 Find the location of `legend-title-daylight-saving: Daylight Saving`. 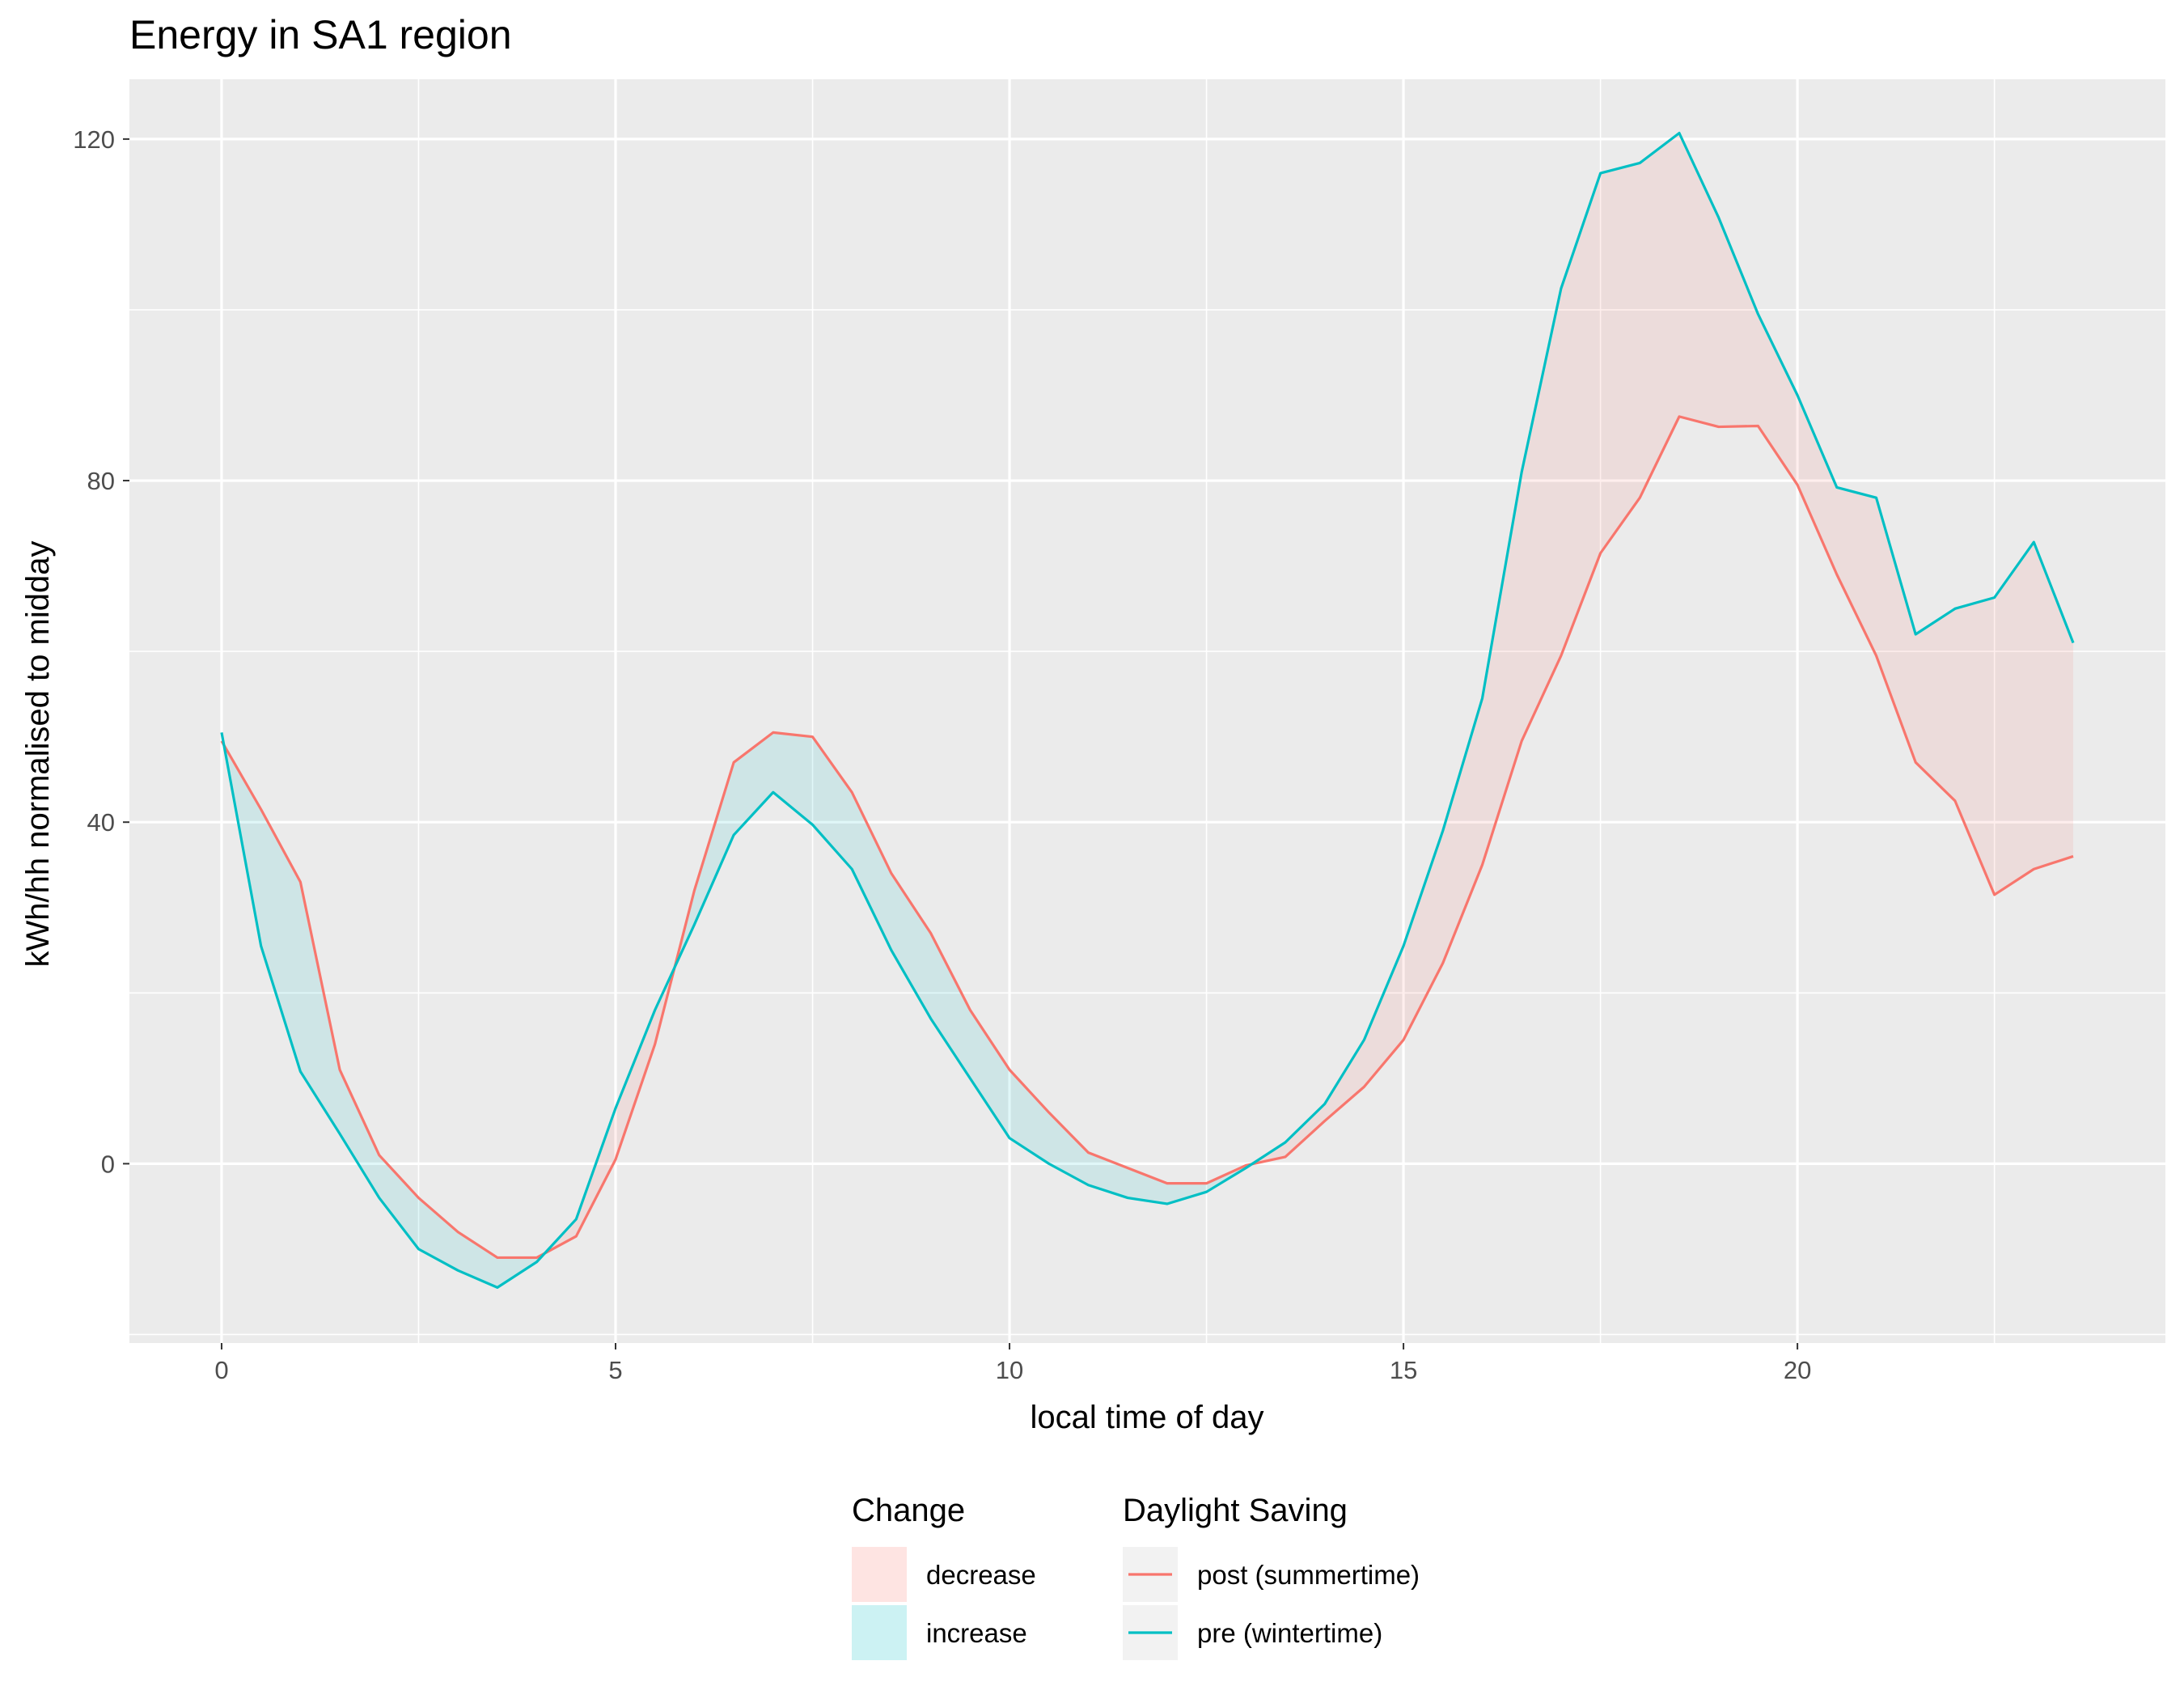

legend-title-daylight-saving: Daylight Saving is located at coordinates (1235, 1510).